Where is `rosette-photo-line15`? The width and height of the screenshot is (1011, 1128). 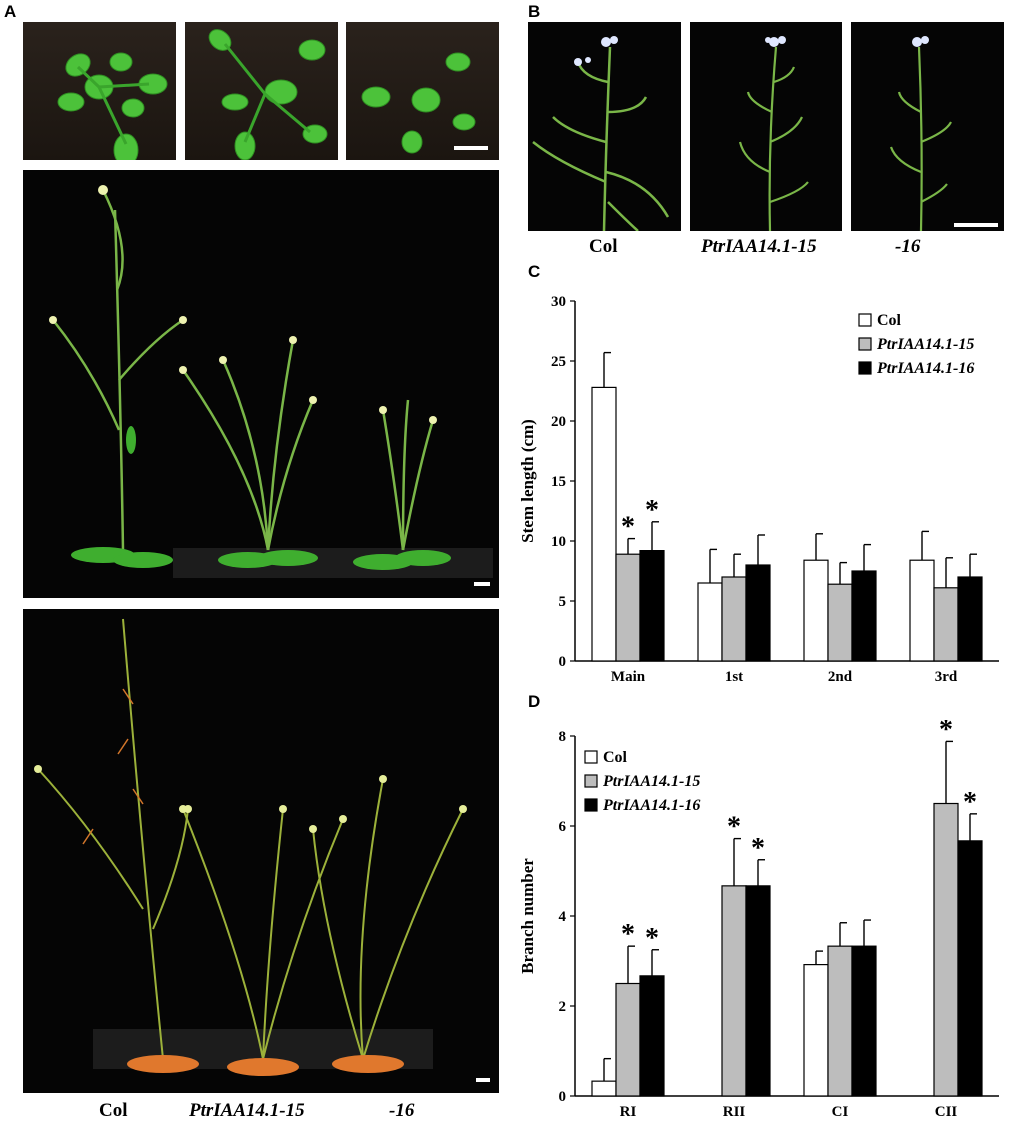
rosette-photo-line15 is located at coordinates (261, 91).